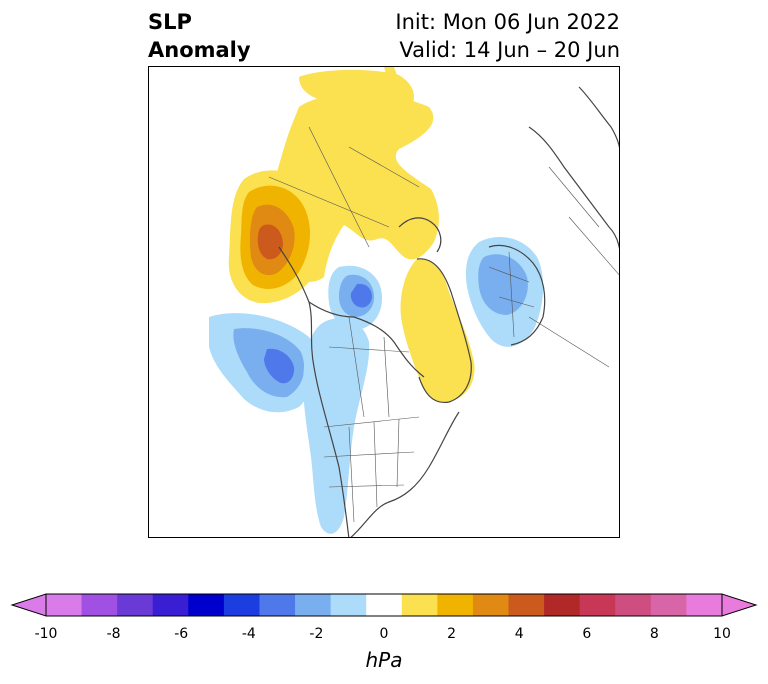 This screenshot has height=684, width=768. I want to click on title-line-1: SLP, so click(170, 22).